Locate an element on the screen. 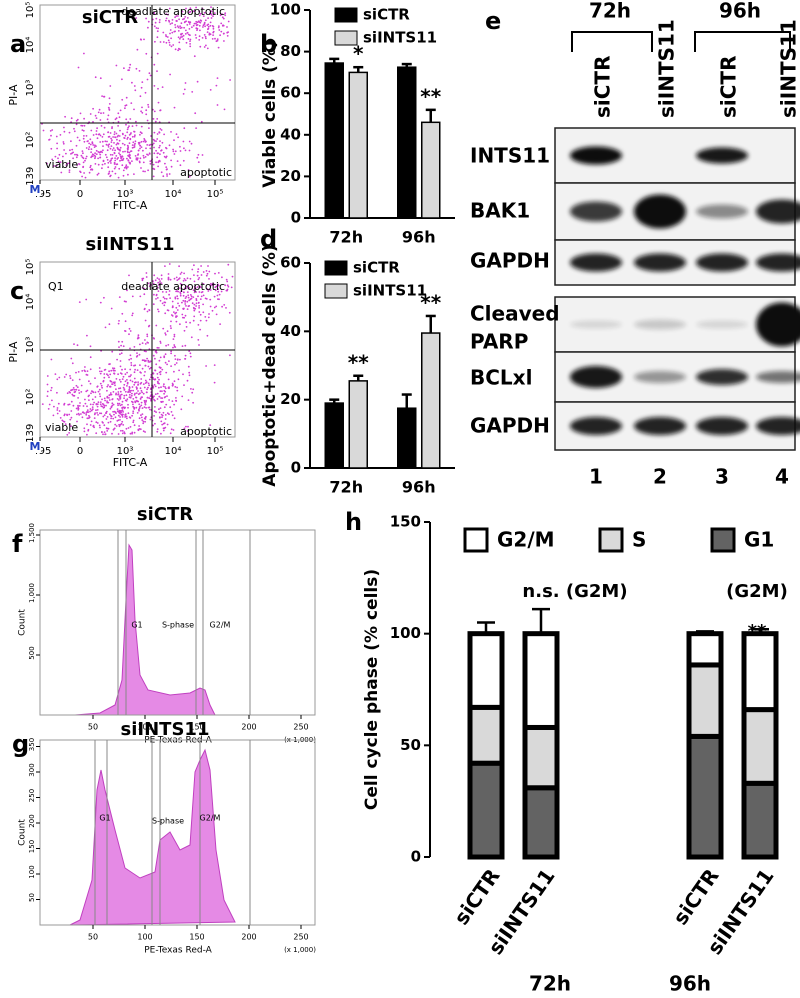  y-axis-label: Apoptotic+dead cells (%) is located at coordinates (270, 365).